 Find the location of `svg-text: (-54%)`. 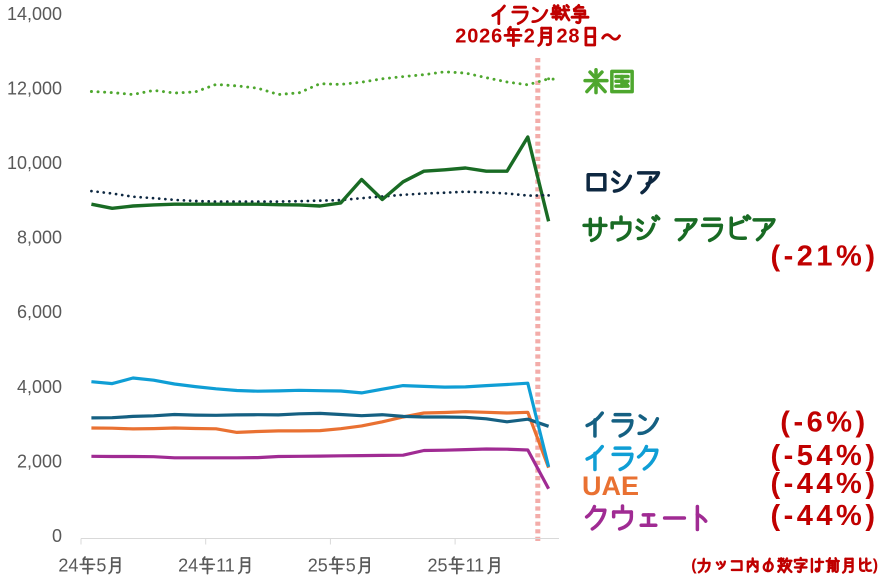

svg-text: (-54%) is located at coordinates (824, 456).